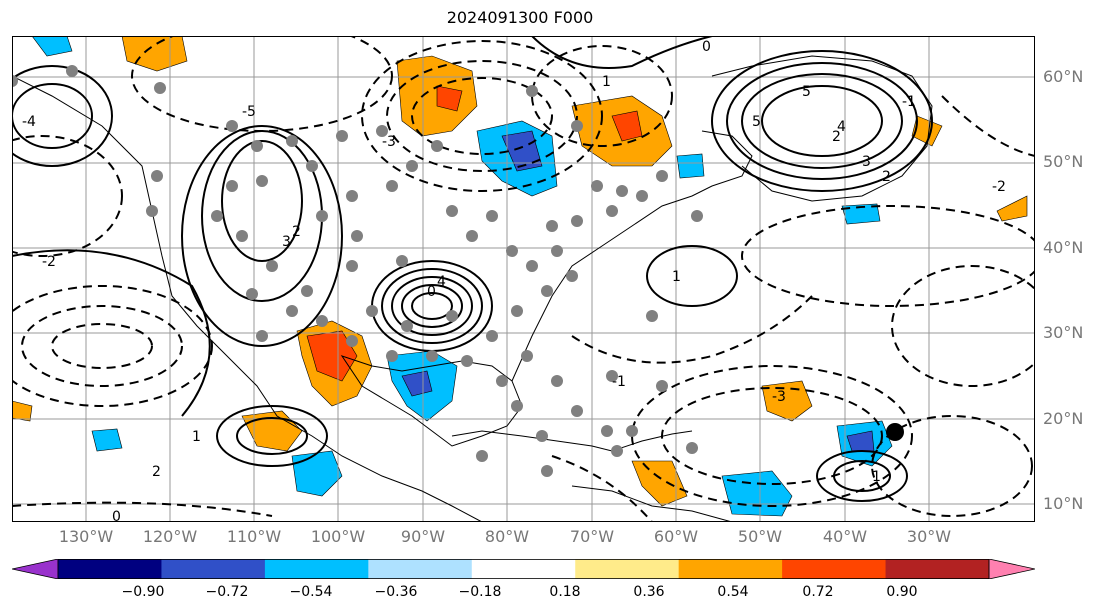 This screenshot has width=1105, height=615. I want to click on colorbar-tick: −0.90, so click(143, 592).